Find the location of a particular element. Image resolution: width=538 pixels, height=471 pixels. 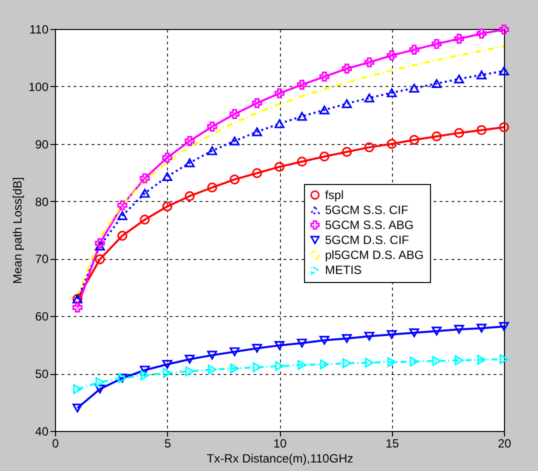

y-tick-label: 80 is located at coordinates (42, 201).